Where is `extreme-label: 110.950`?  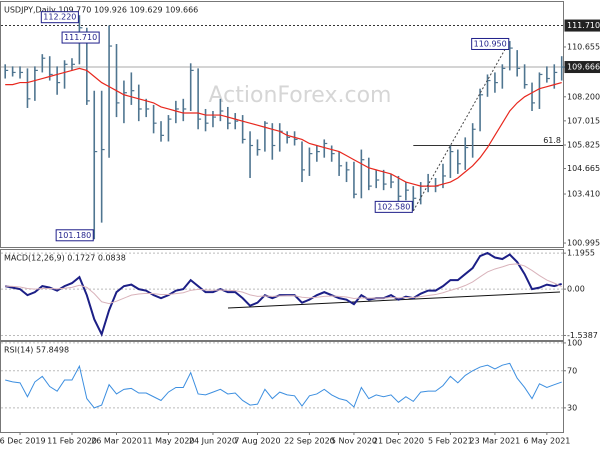
extreme-label: 110.950 is located at coordinates (490, 43).